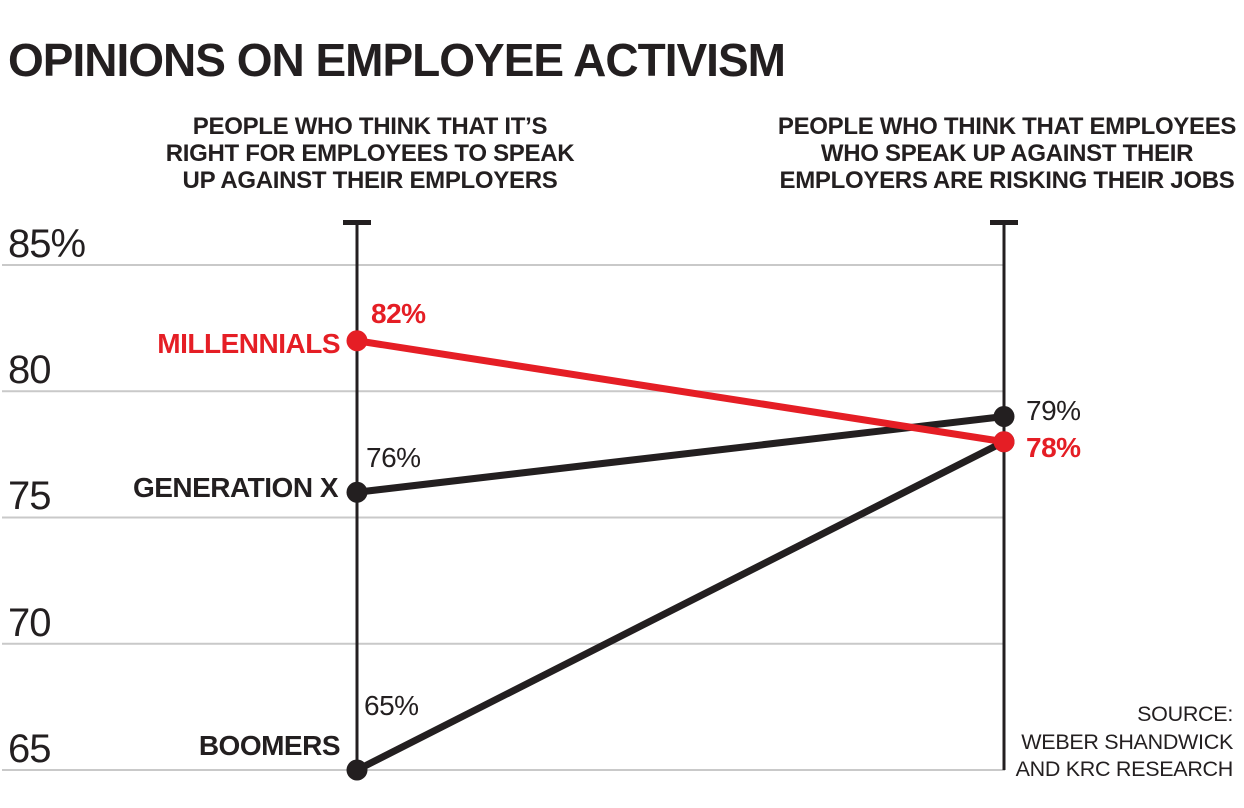  What do you see at coordinates (47, 244) in the screenshot?
I see `y-axis-tick-85: 85%` at bounding box center [47, 244].